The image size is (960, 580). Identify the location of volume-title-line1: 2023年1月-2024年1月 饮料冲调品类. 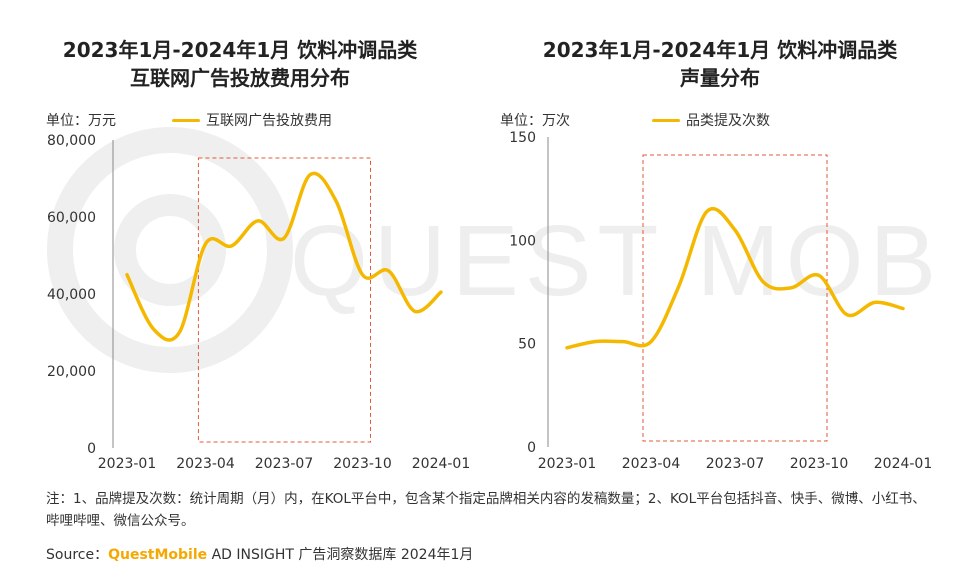
(720, 50).